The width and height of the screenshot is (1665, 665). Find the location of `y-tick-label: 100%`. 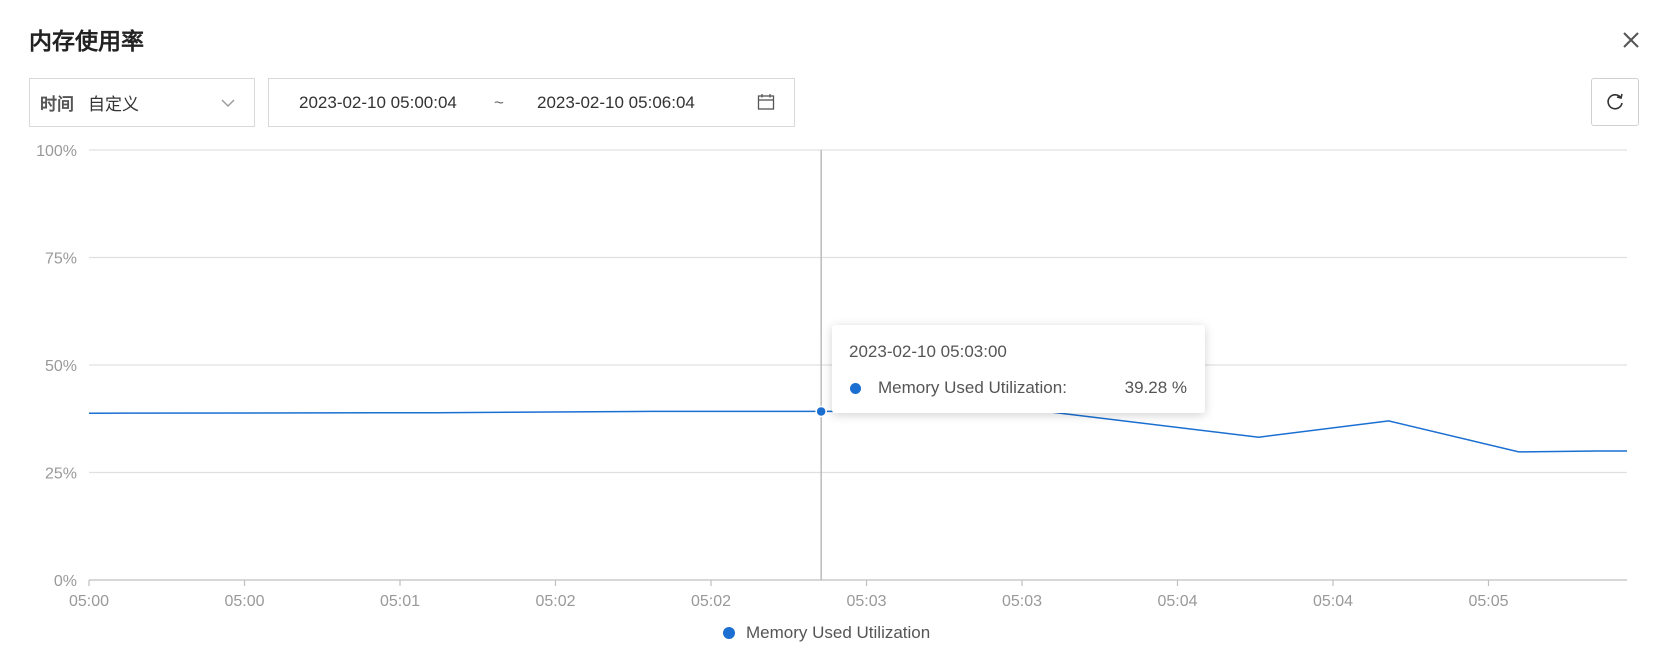

y-tick-label: 100% is located at coordinates (56, 151).